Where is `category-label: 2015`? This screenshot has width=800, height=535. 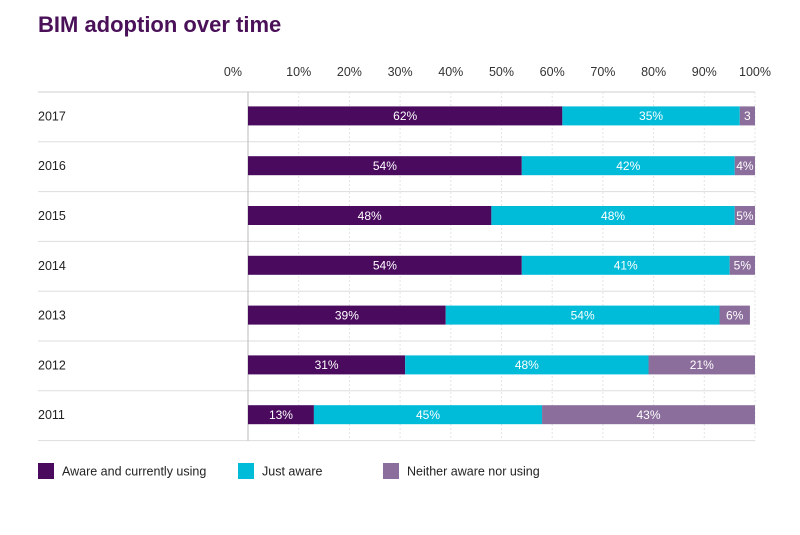
category-label: 2015 is located at coordinates (52, 216).